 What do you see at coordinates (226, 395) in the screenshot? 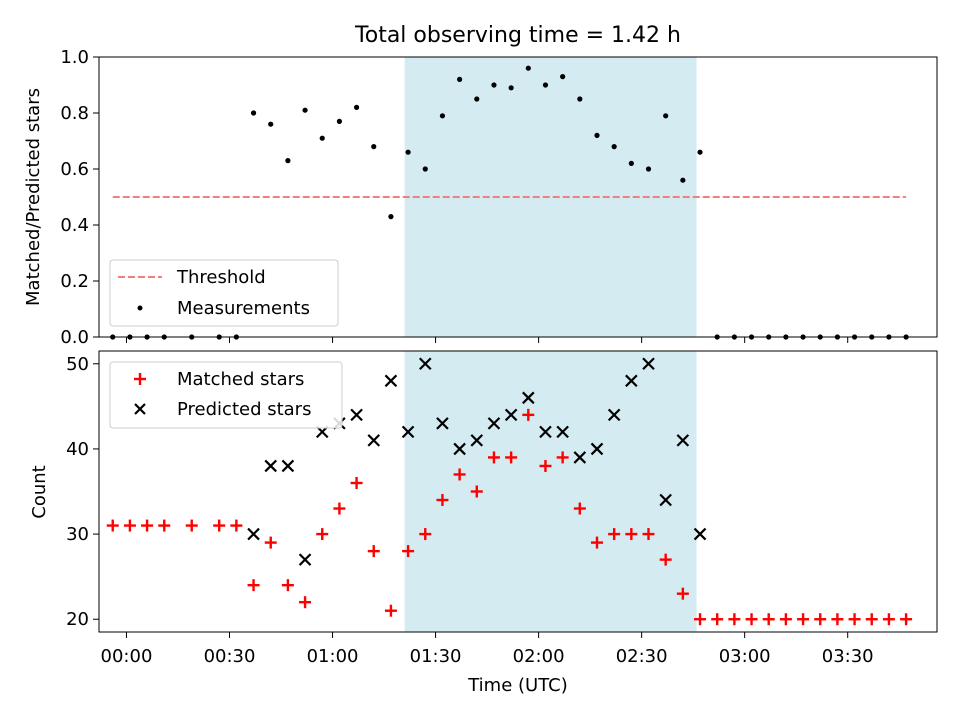
I see `count-legend: Matched stars Predicted stars` at bounding box center [226, 395].